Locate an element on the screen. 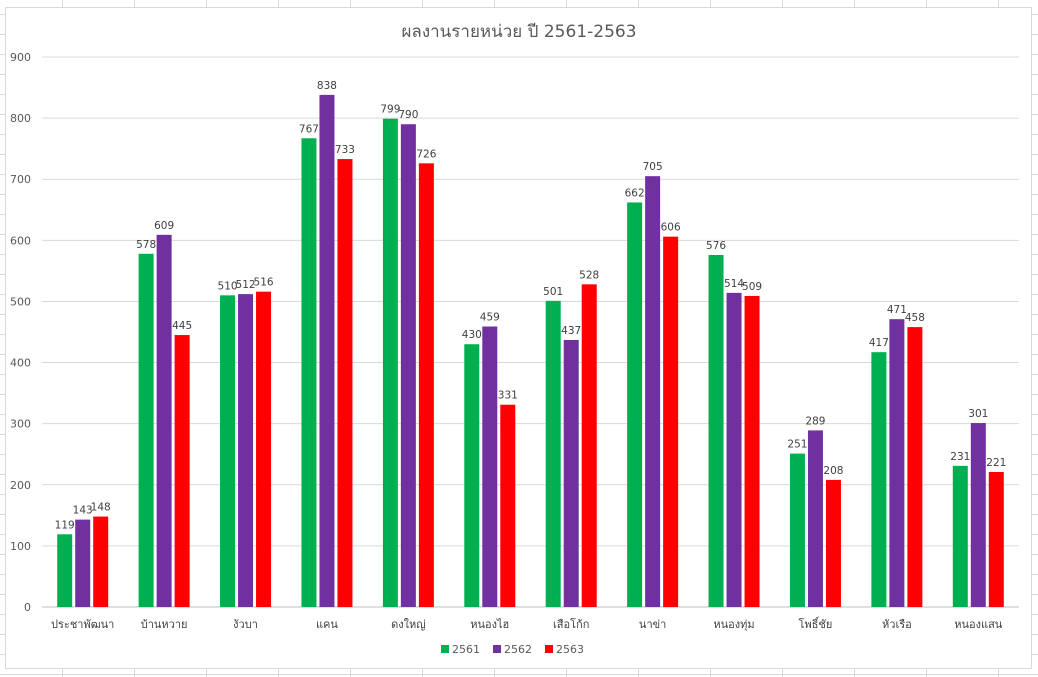 The height and width of the screenshot is (677, 1038). data-label: 767 is located at coordinates (309, 129).